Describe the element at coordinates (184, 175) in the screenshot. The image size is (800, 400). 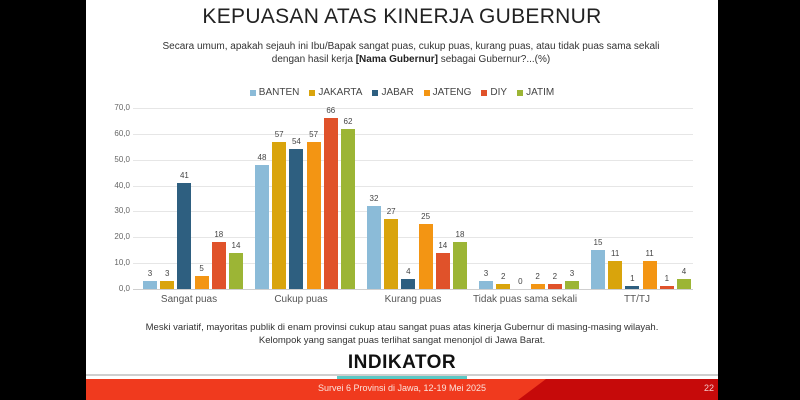
I see `bar-value-label: 41` at that location.